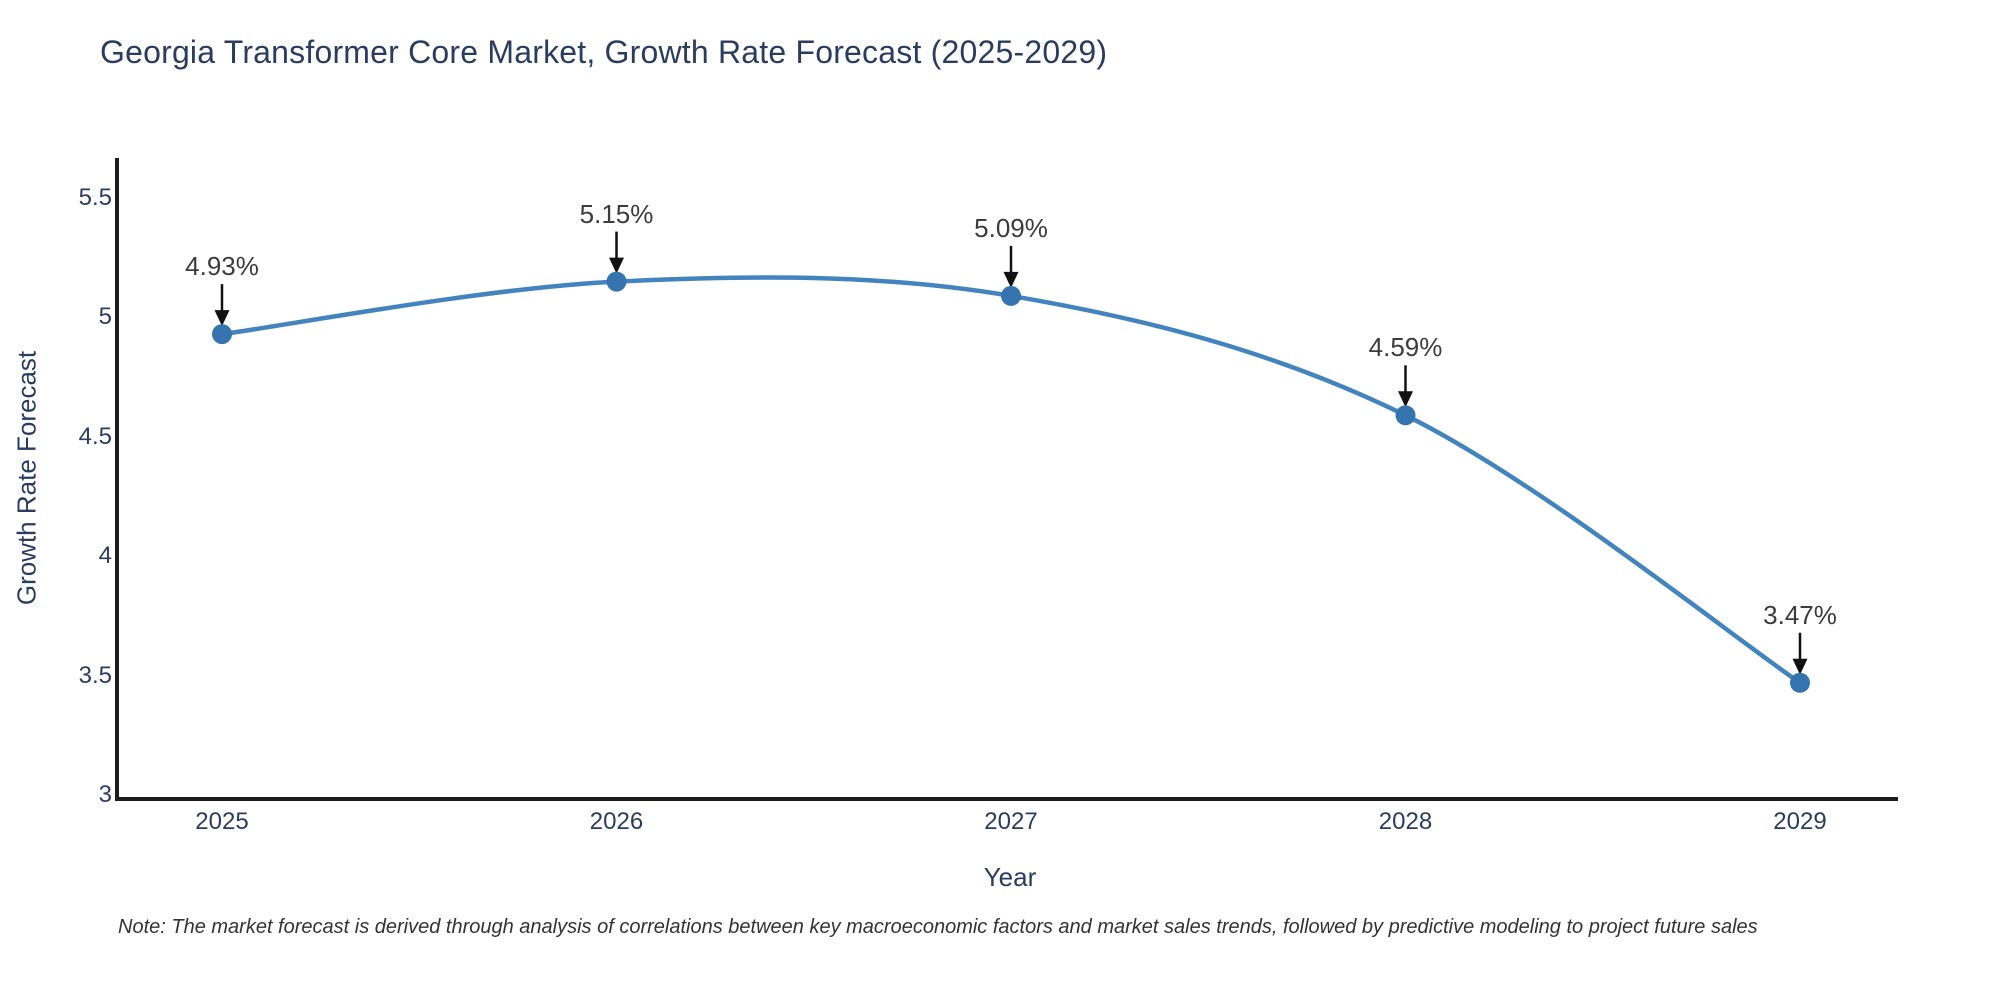 This screenshot has width=2000, height=1000. Describe the element at coordinates (1800, 614) in the screenshot. I see `annotation-label: 3.47%` at that location.